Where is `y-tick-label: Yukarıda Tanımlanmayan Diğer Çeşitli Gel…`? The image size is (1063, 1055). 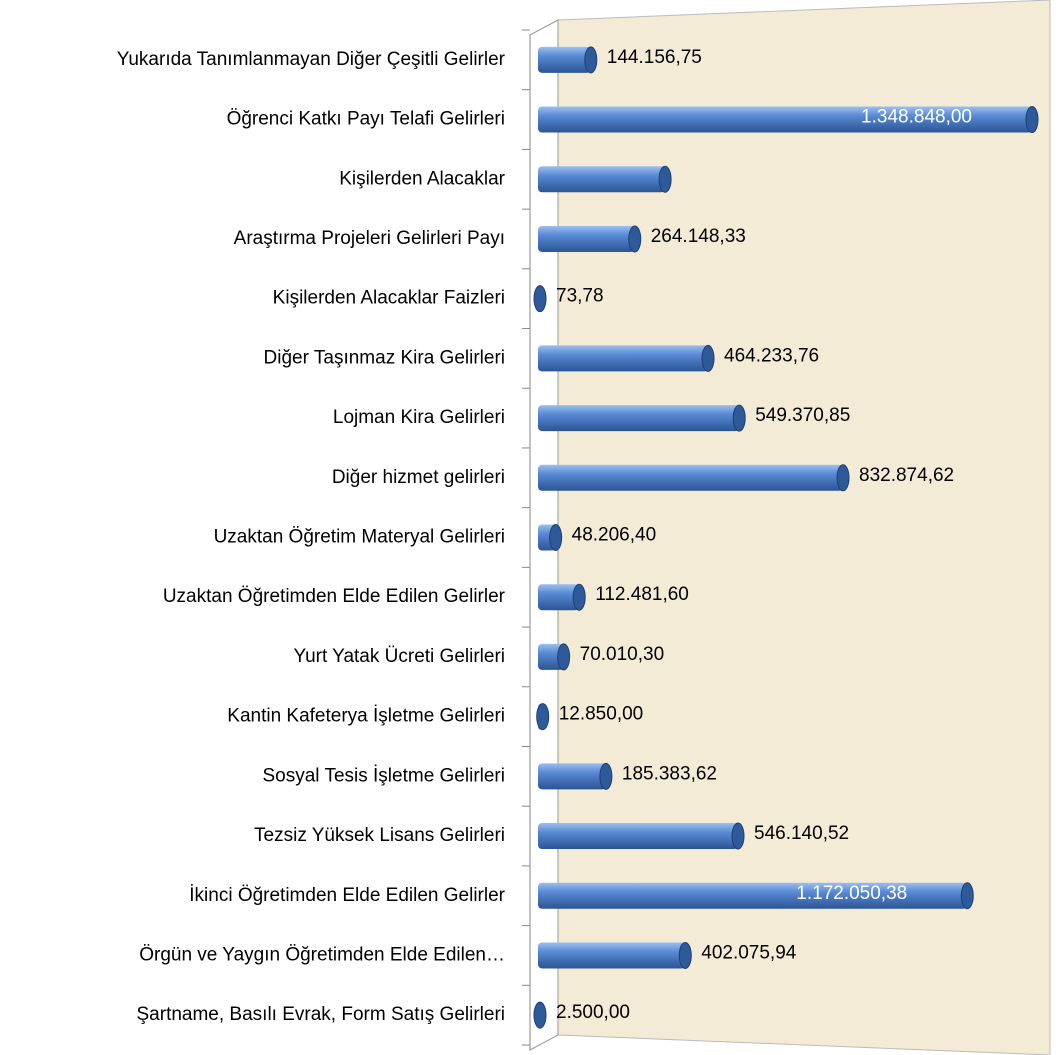 y-tick-label: Yukarıda Tanımlanmayan Diğer Çeşitli Gel… is located at coordinates (311, 59).